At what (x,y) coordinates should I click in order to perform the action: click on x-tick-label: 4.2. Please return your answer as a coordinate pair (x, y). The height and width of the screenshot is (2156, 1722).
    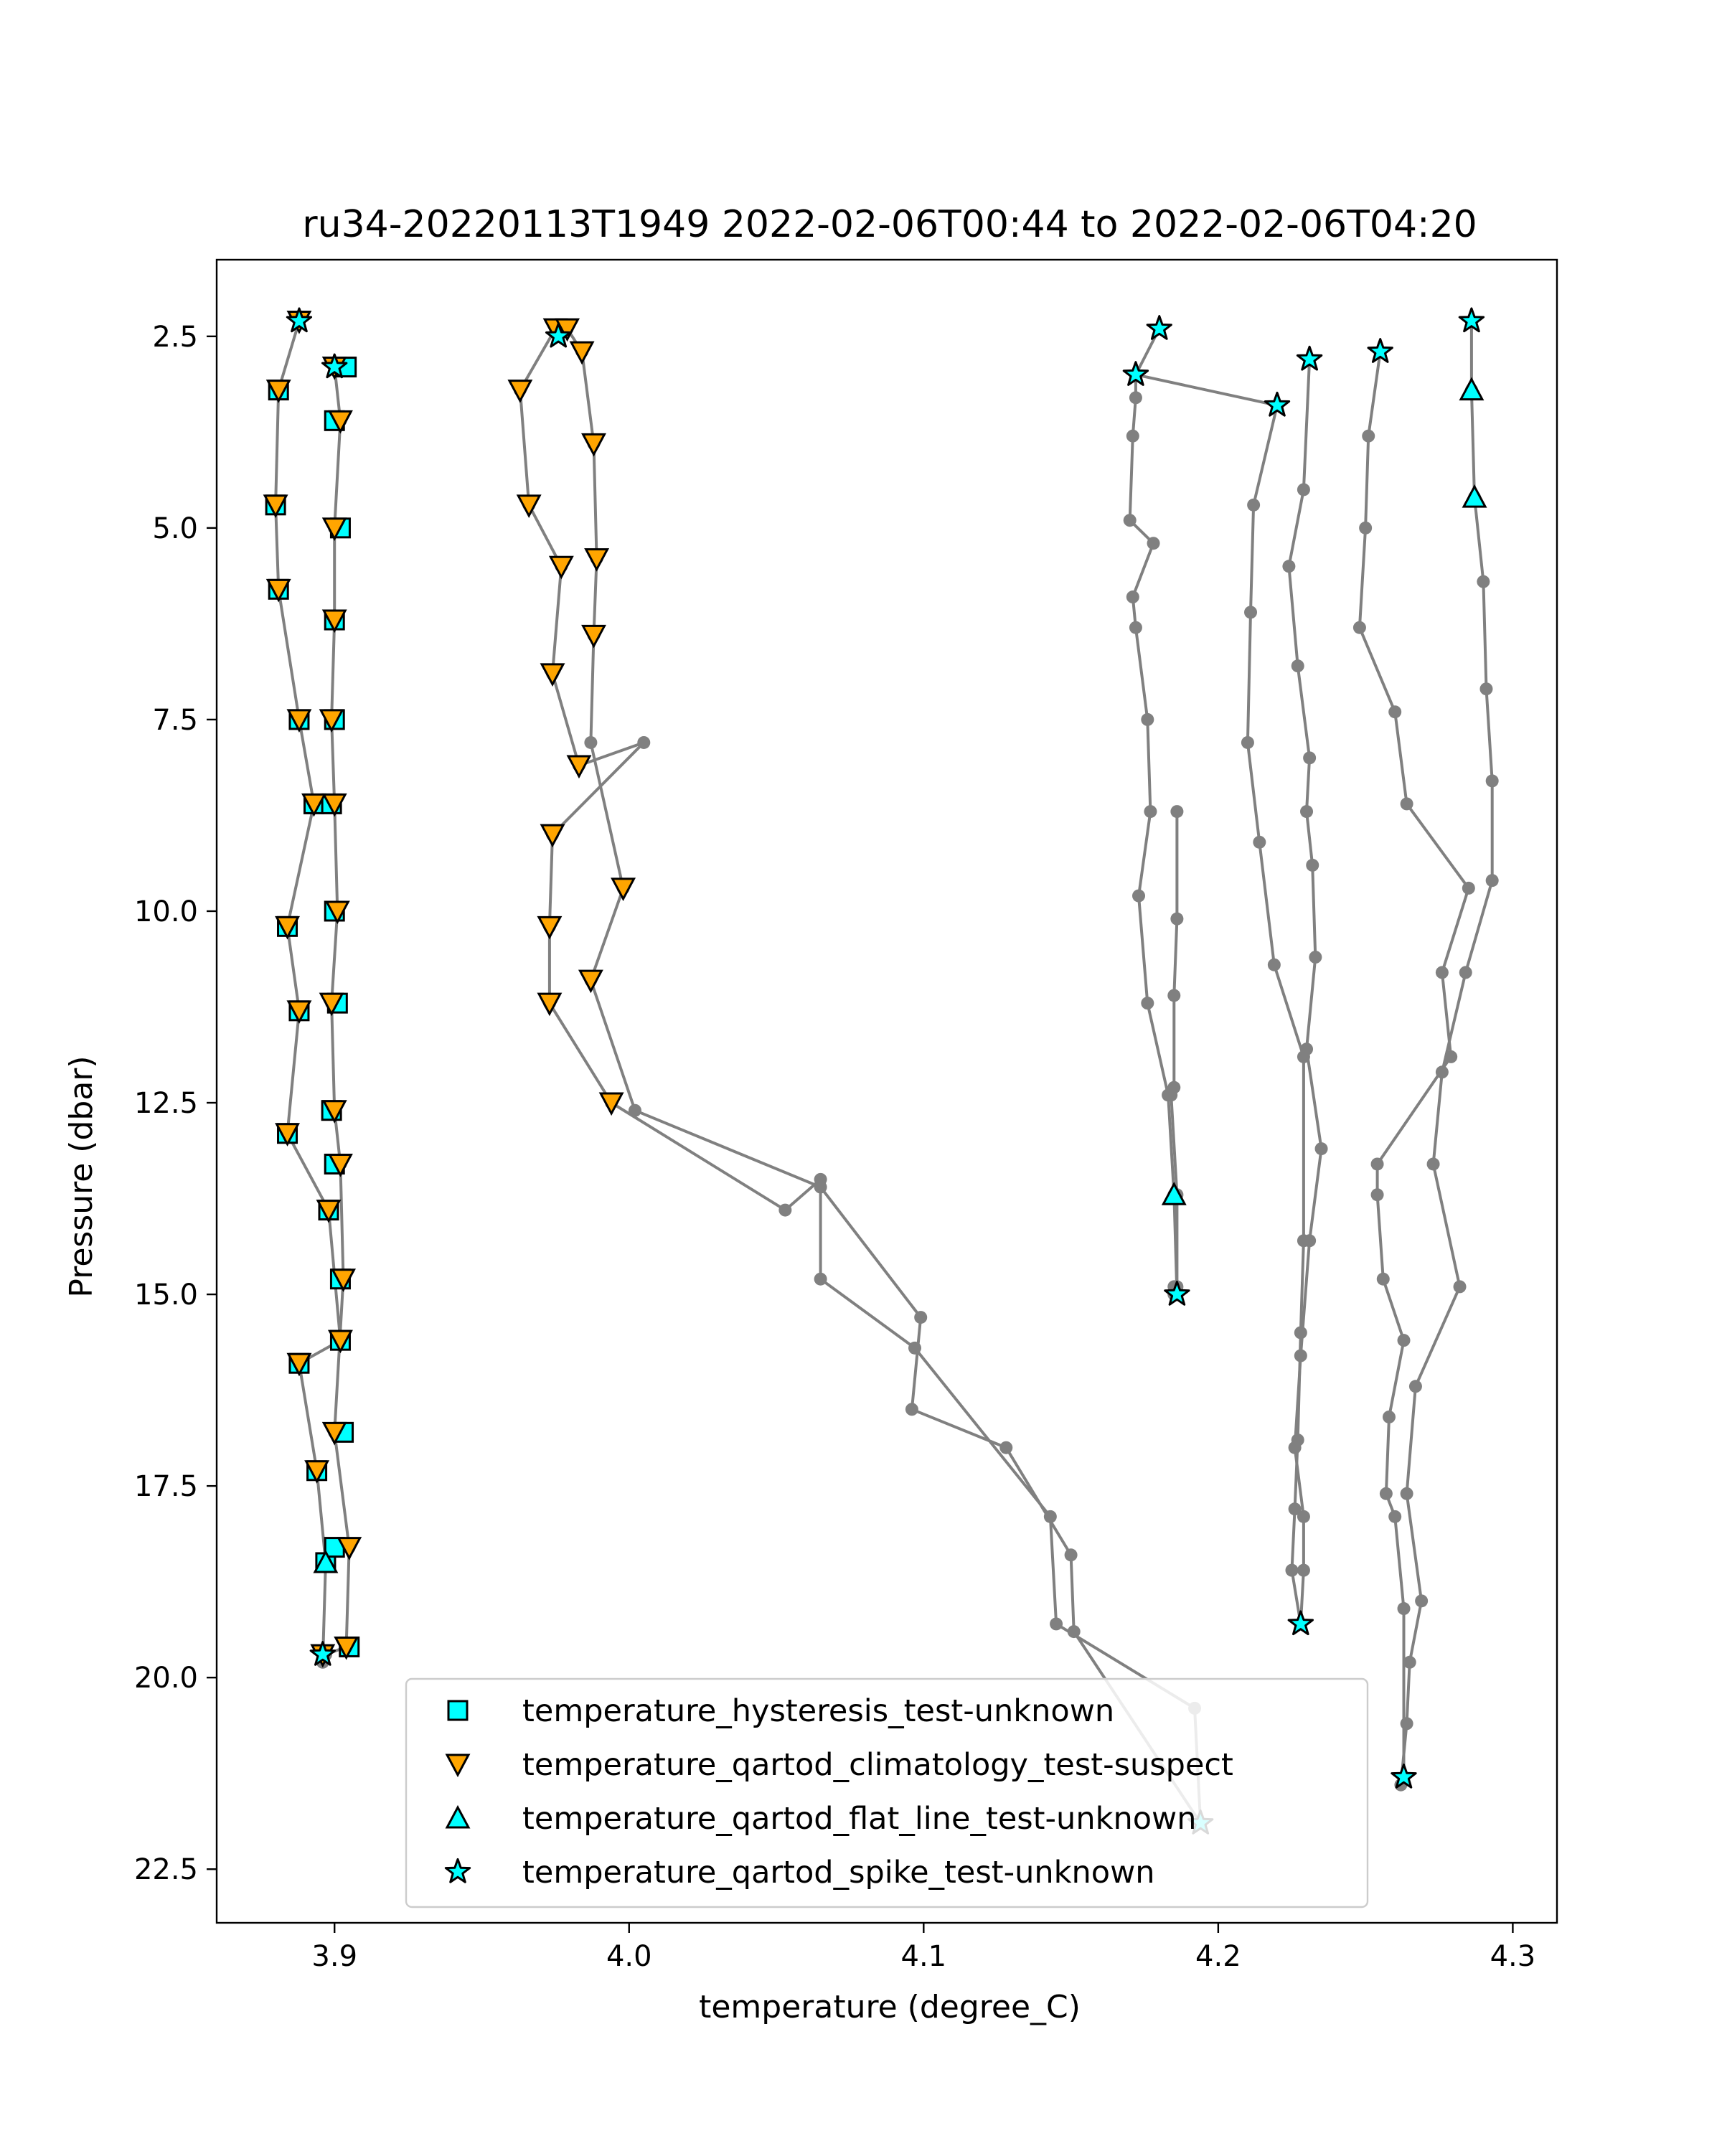
    Looking at the image, I should click on (1218, 1957).